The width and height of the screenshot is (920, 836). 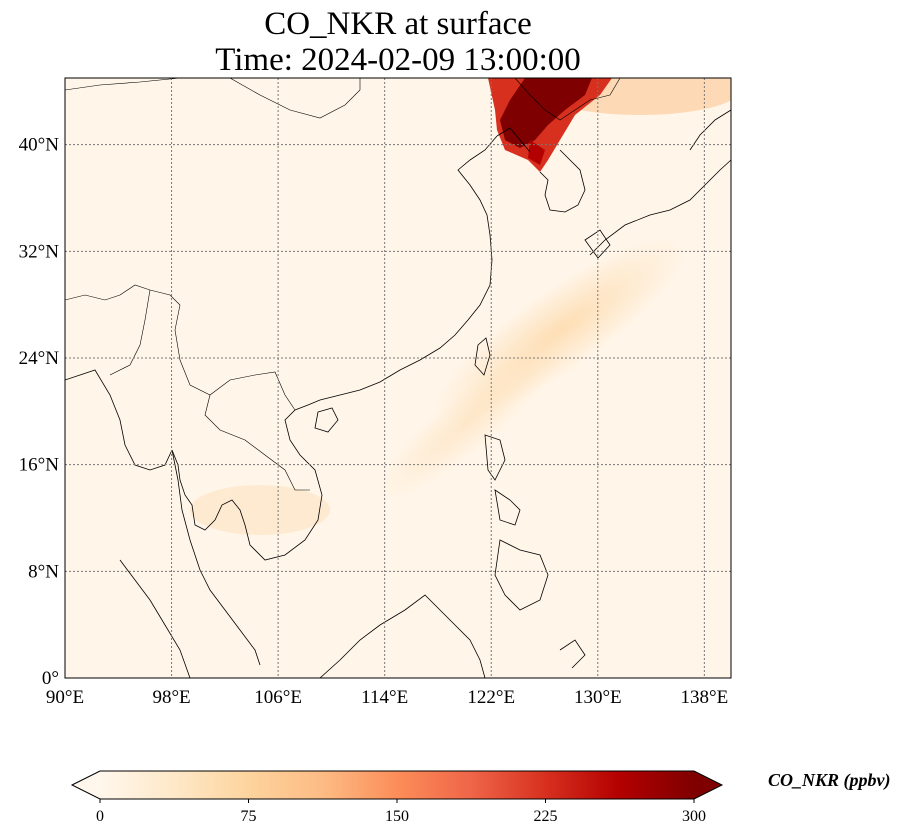 What do you see at coordinates (249, 816) in the screenshot?
I see `colorbar-tick-label: 75` at bounding box center [249, 816].